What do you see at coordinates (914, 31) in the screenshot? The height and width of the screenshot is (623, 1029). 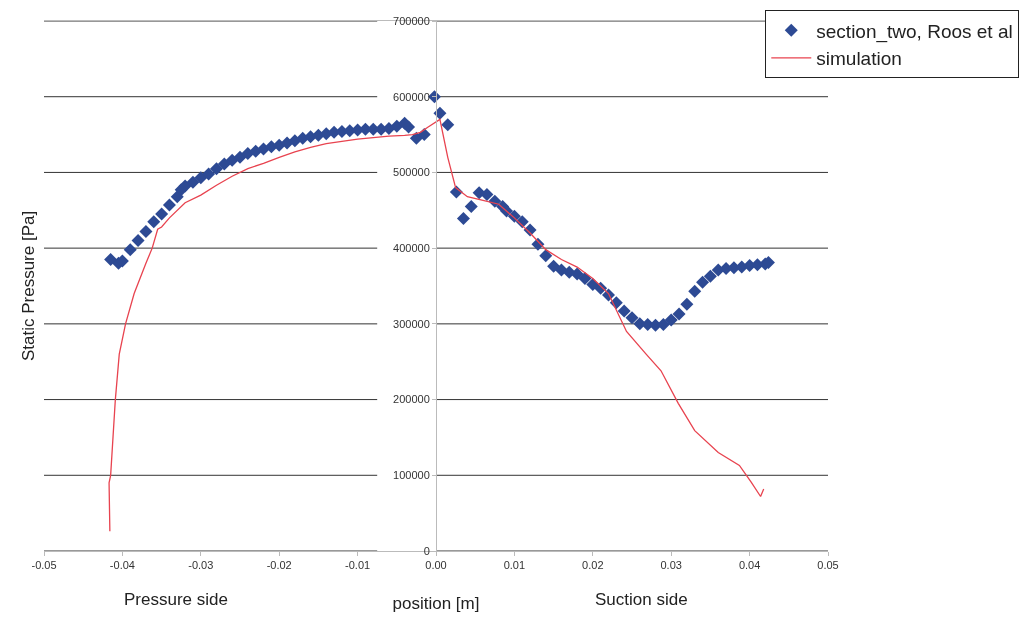 I see `legend-label: section_two, Roos et al` at bounding box center [914, 31].